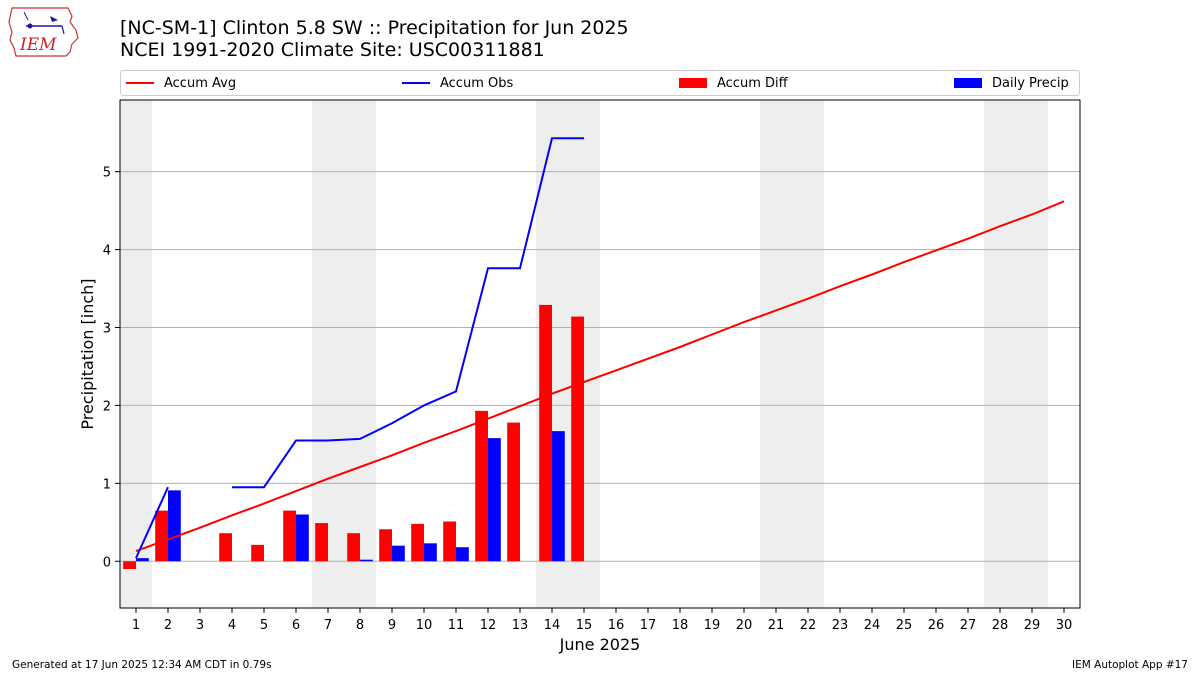  What do you see at coordinates (1064, 625) in the screenshot?
I see `x-tick-label: 30` at bounding box center [1064, 625].